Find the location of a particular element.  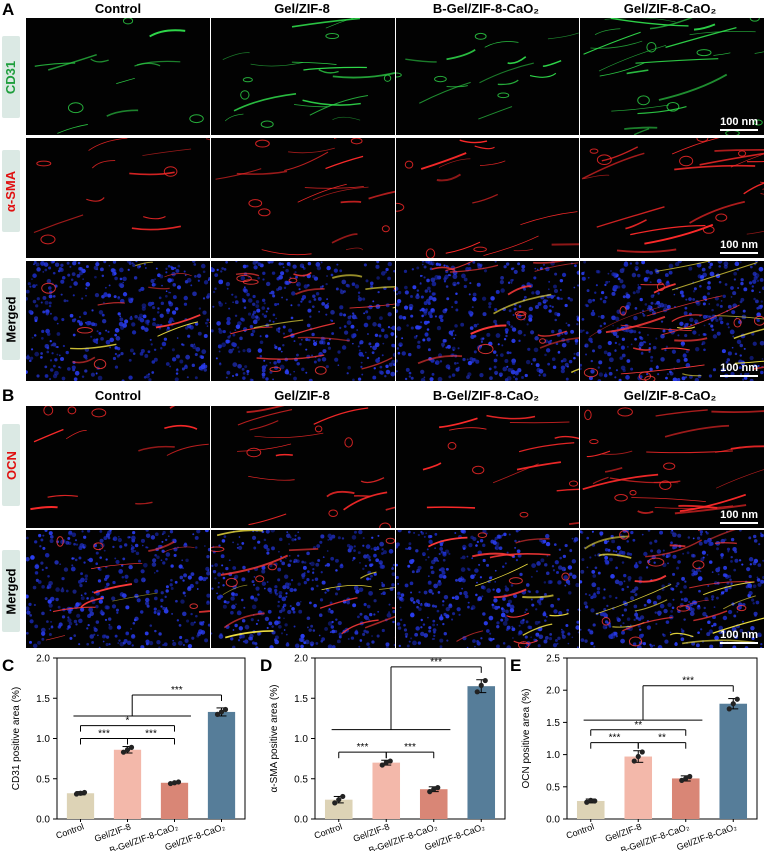

micrograph-b-0-3: 100 nm is located at coordinates (672, 467).